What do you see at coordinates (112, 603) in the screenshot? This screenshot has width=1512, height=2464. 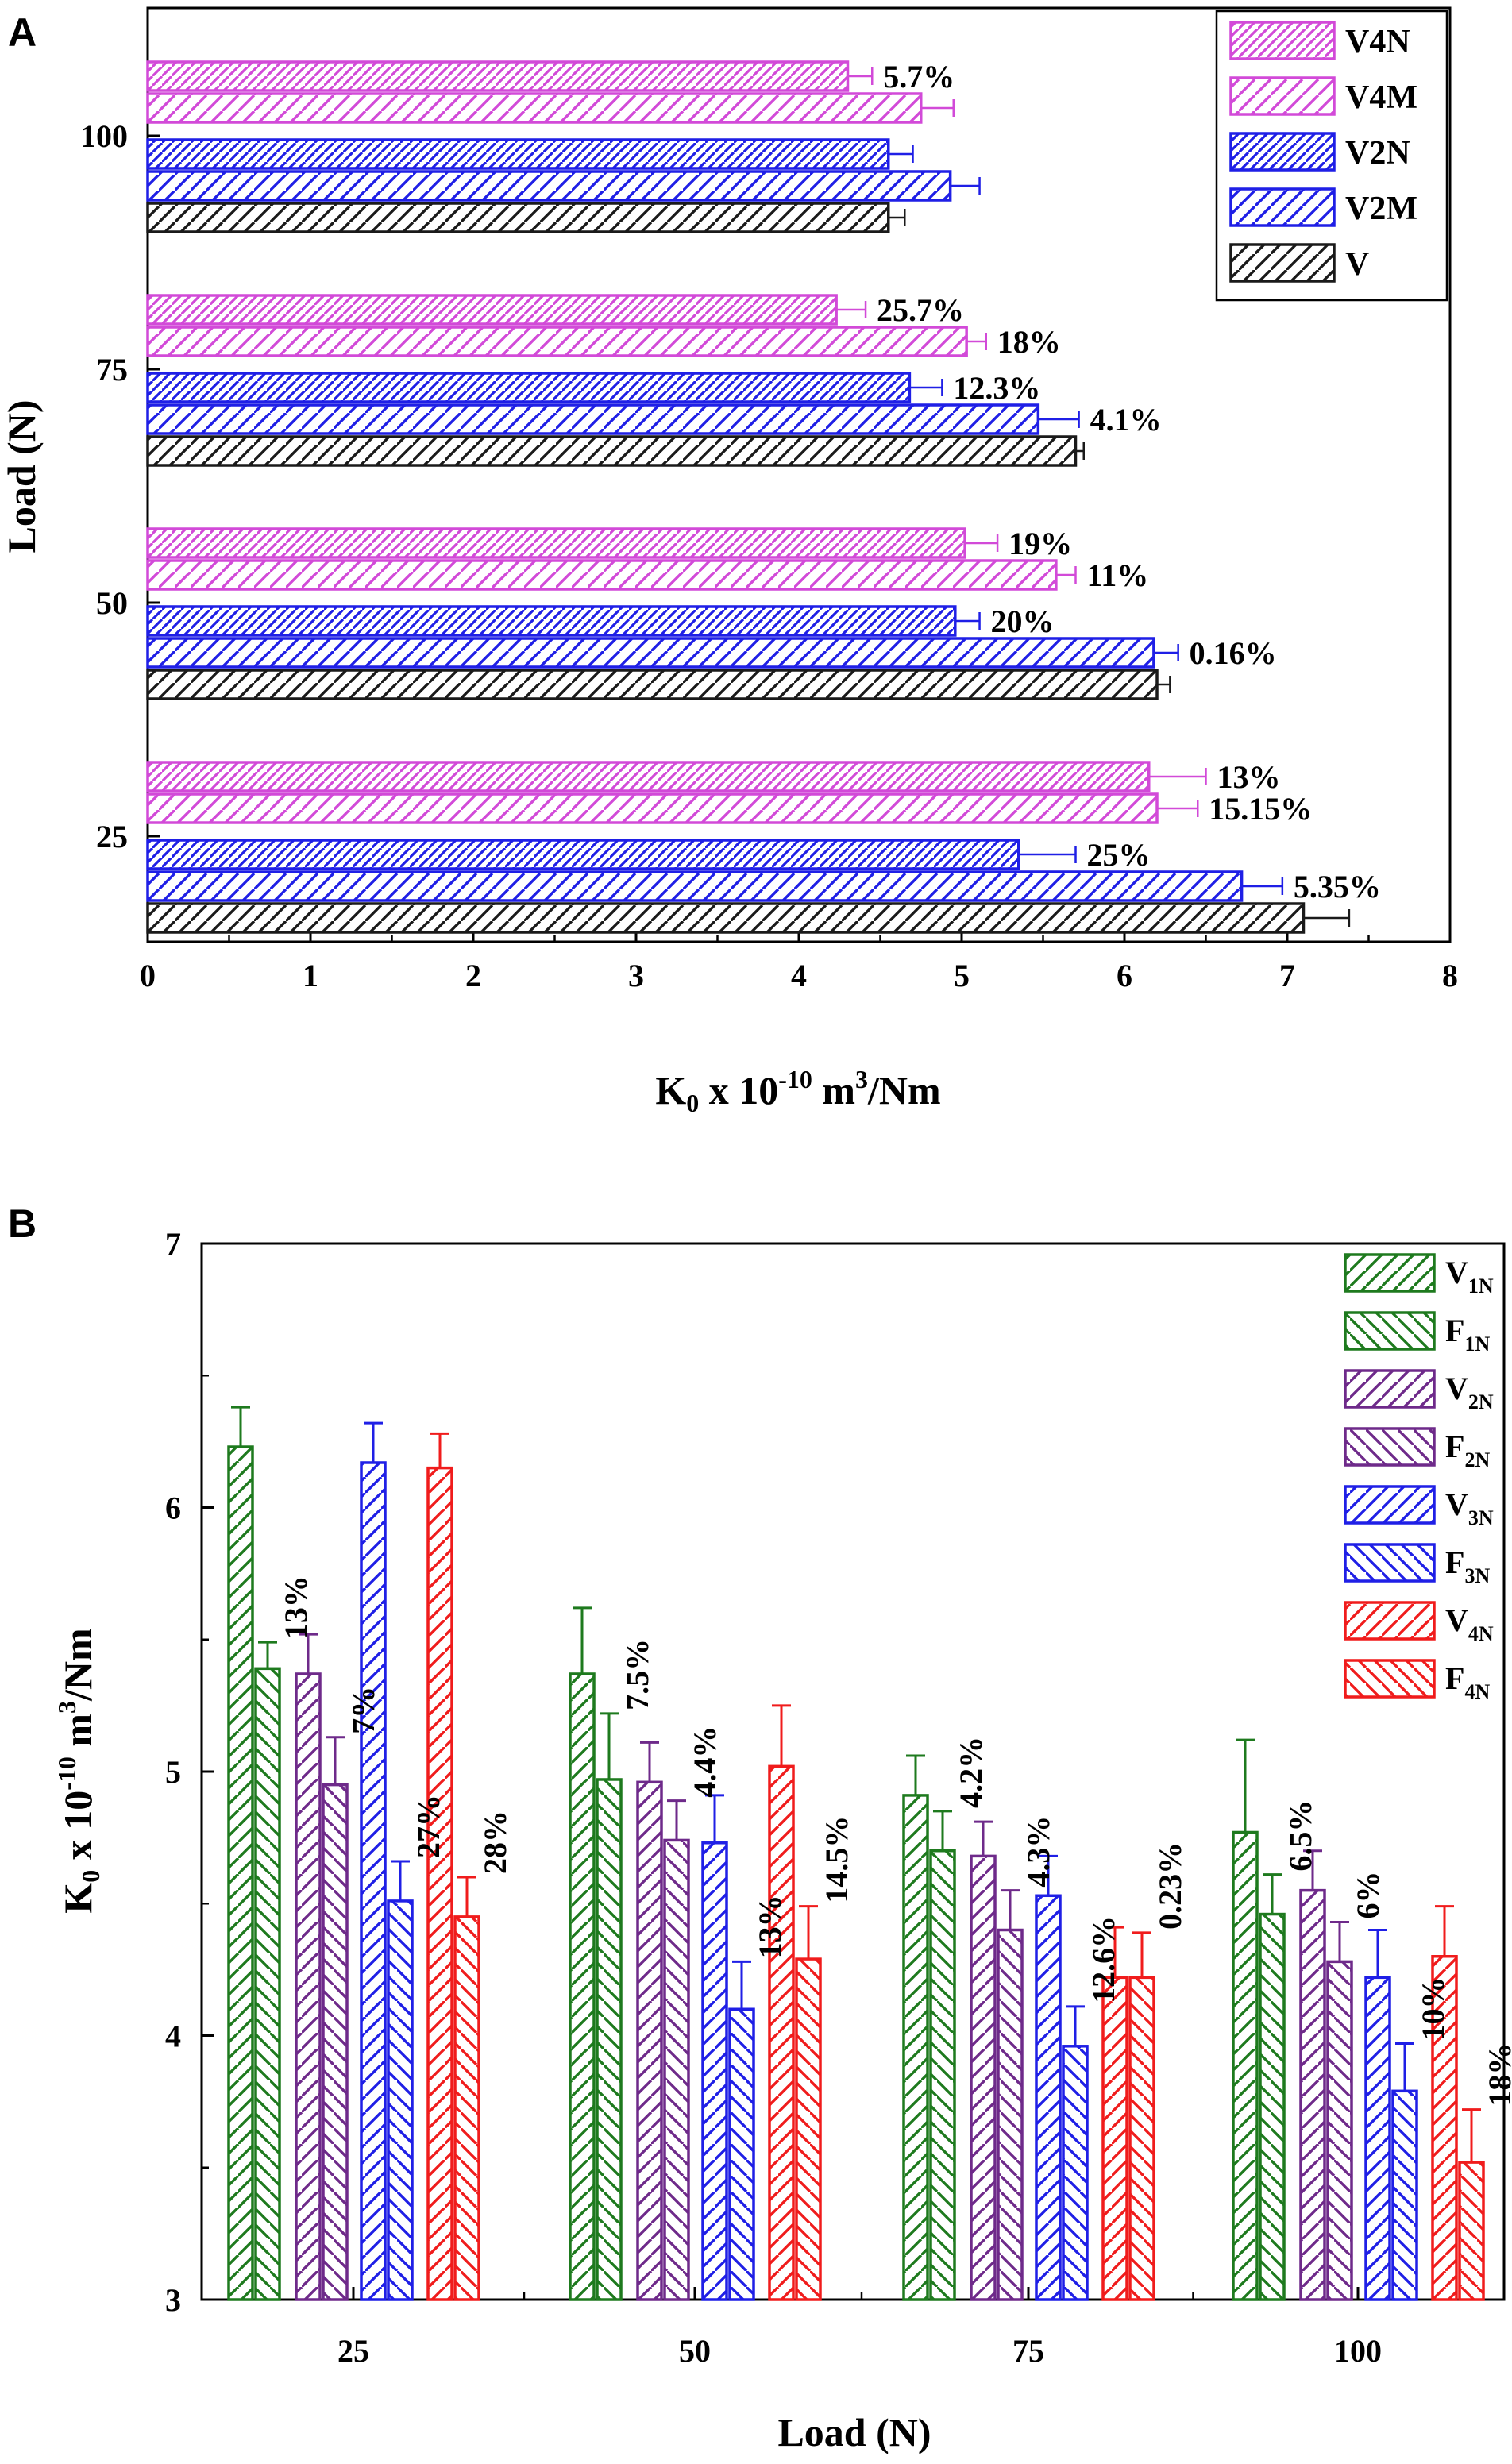 I see `panel-a-y-tick-label: 50` at bounding box center [112, 603].